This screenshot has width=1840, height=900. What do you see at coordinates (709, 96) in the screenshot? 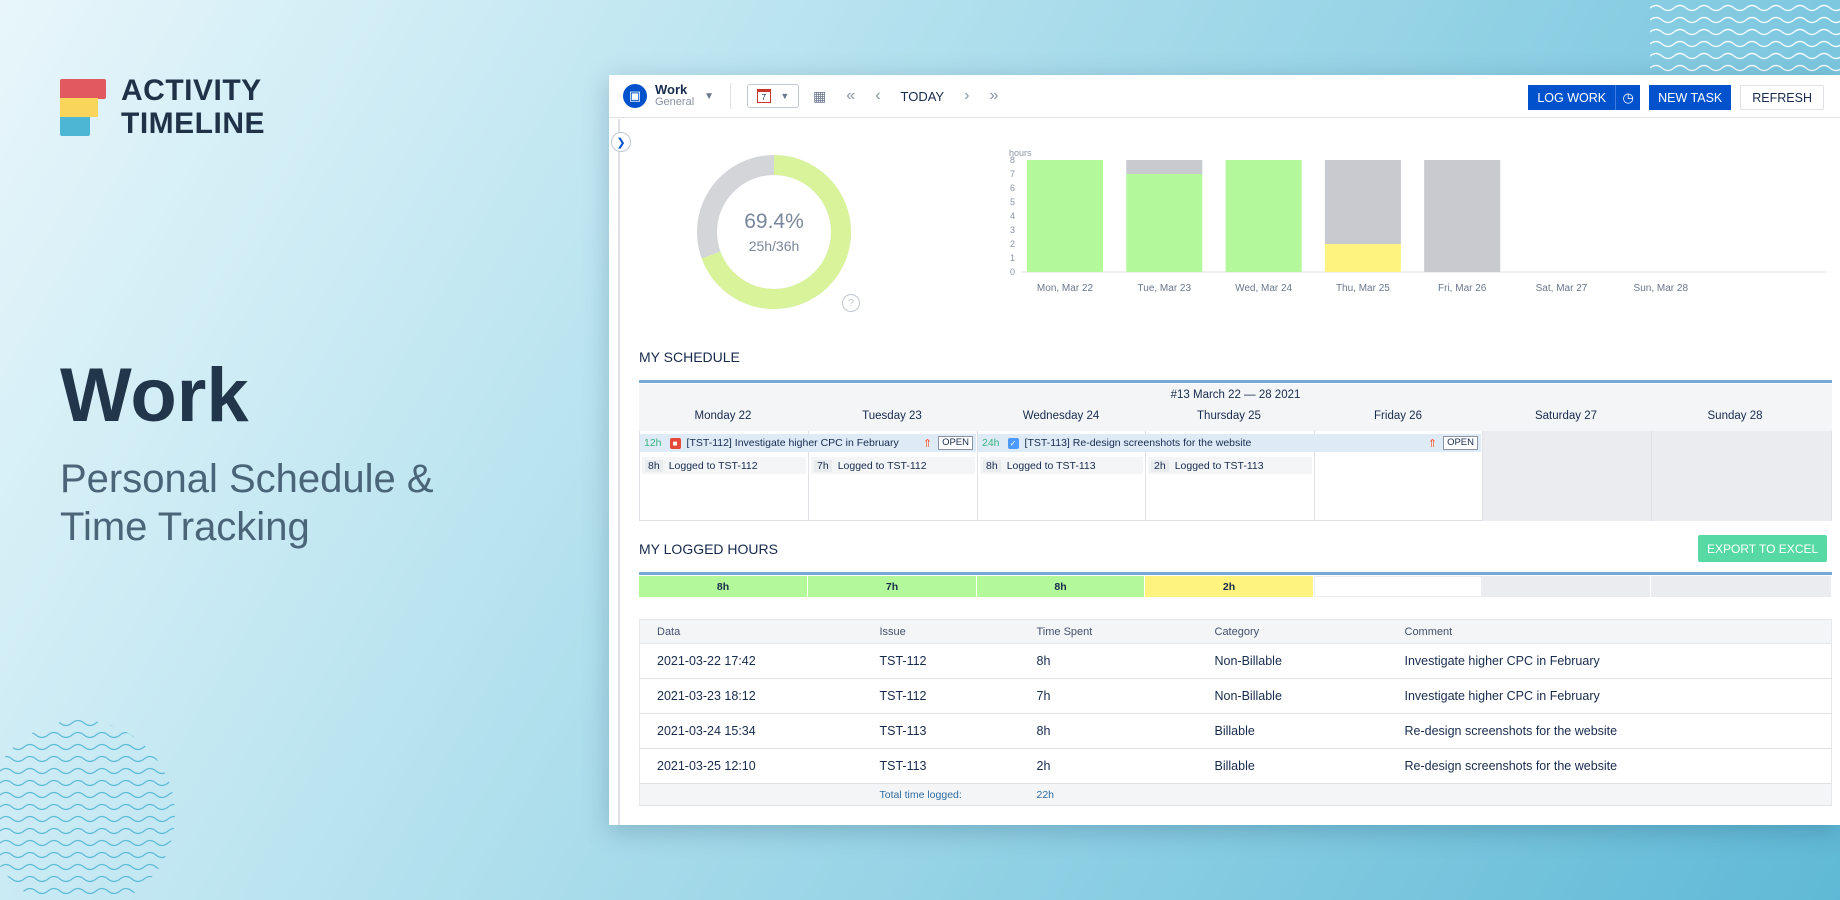
I see `chevron-down-icon: ▼` at bounding box center [709, 96].